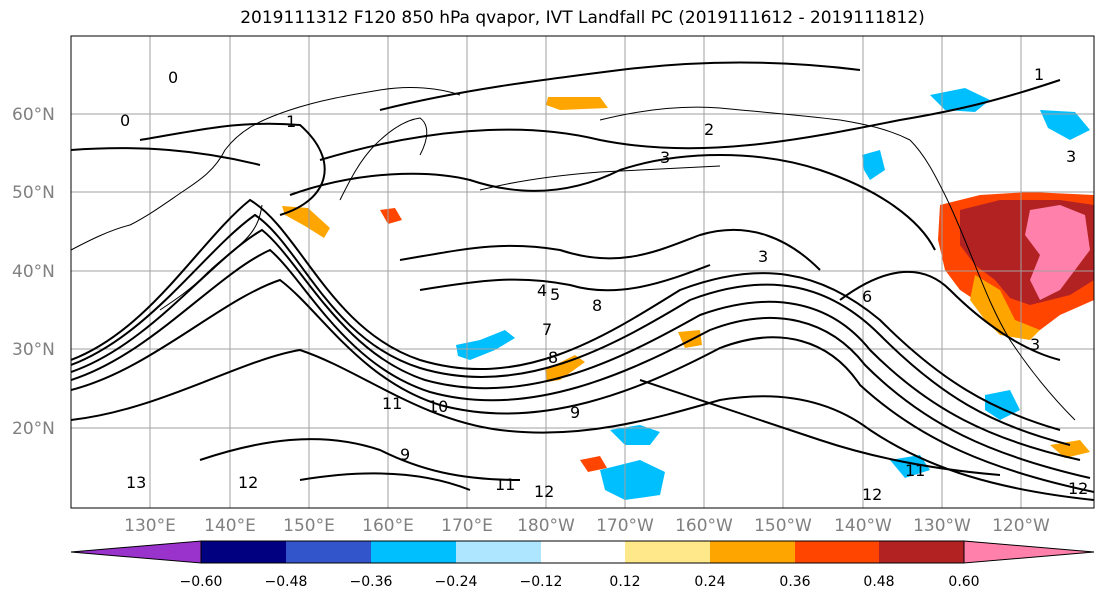 The width and height of the screenshot is (1105, 601). What do you see at coordinates (230, 526) in the screenshot?
I see `lon-label: 140°E` at bounding box center [230, 526].